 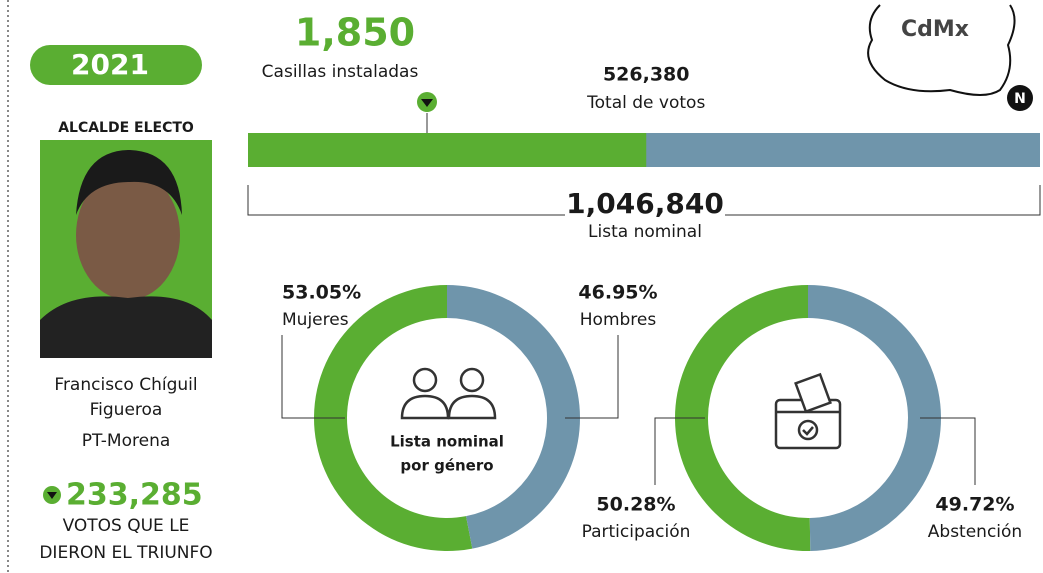 I want to click on votes-value: 526,380, so click(x=646, y=75).